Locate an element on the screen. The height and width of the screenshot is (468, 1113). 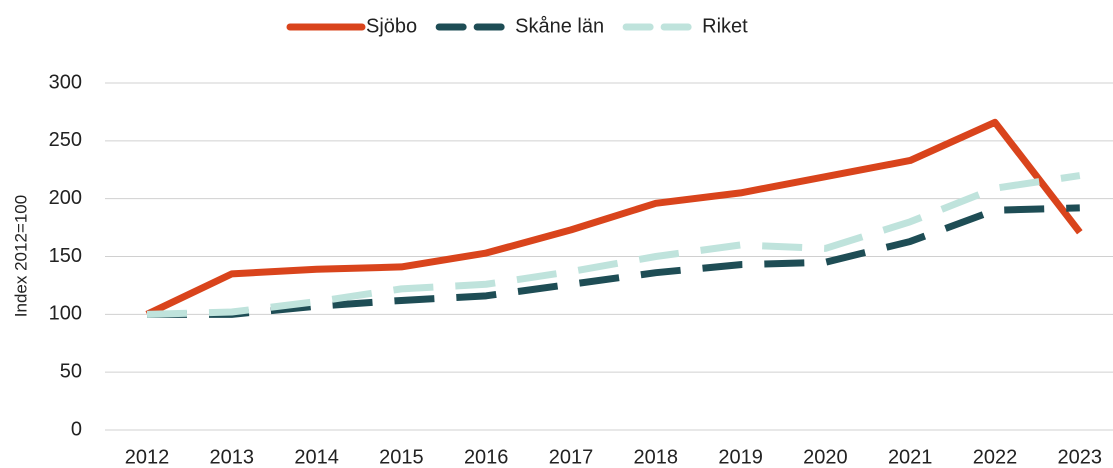
y-tick-label: 100 is located at coordinates (65, 314).